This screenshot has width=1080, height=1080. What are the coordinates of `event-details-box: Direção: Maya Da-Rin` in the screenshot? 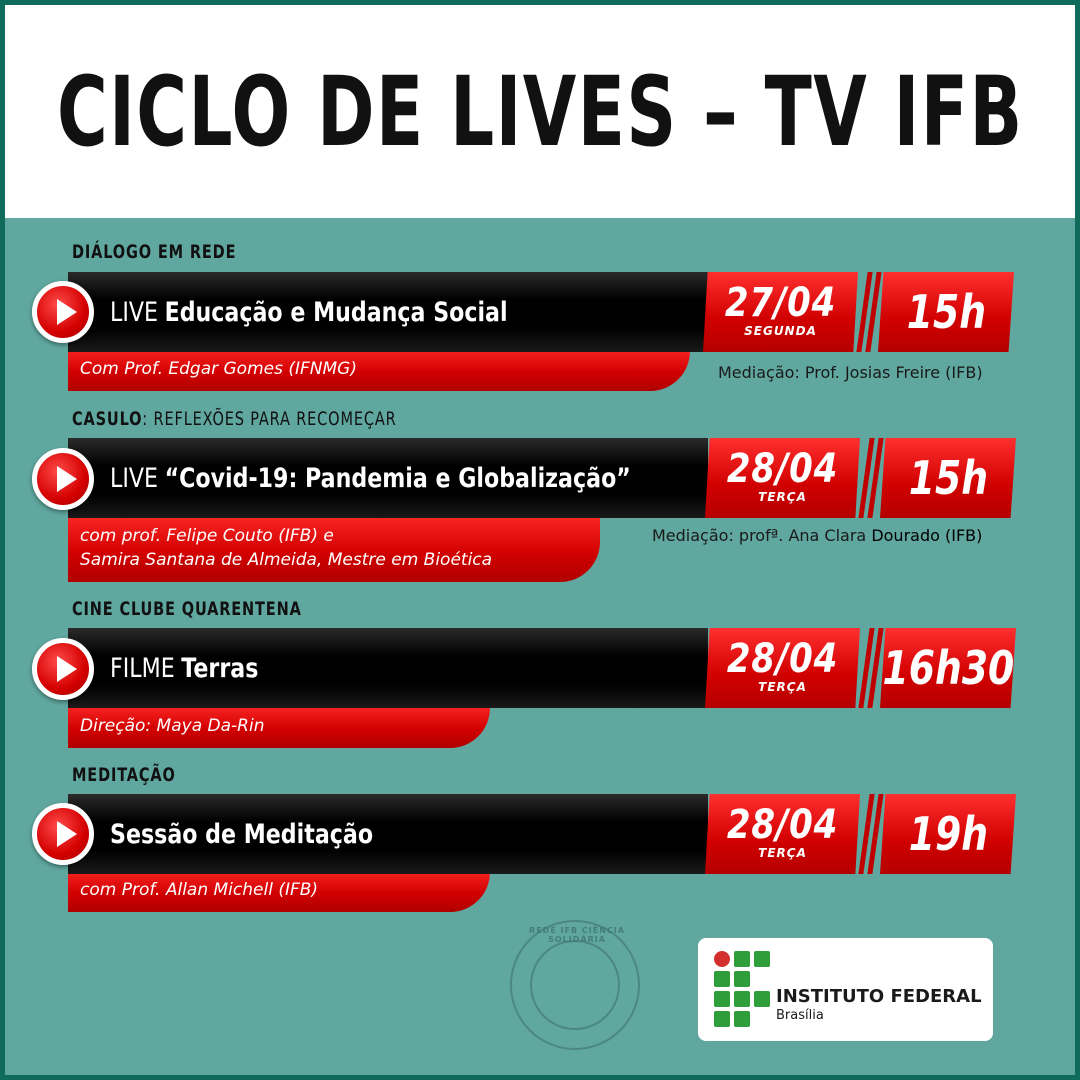 It's located at (279, 725).